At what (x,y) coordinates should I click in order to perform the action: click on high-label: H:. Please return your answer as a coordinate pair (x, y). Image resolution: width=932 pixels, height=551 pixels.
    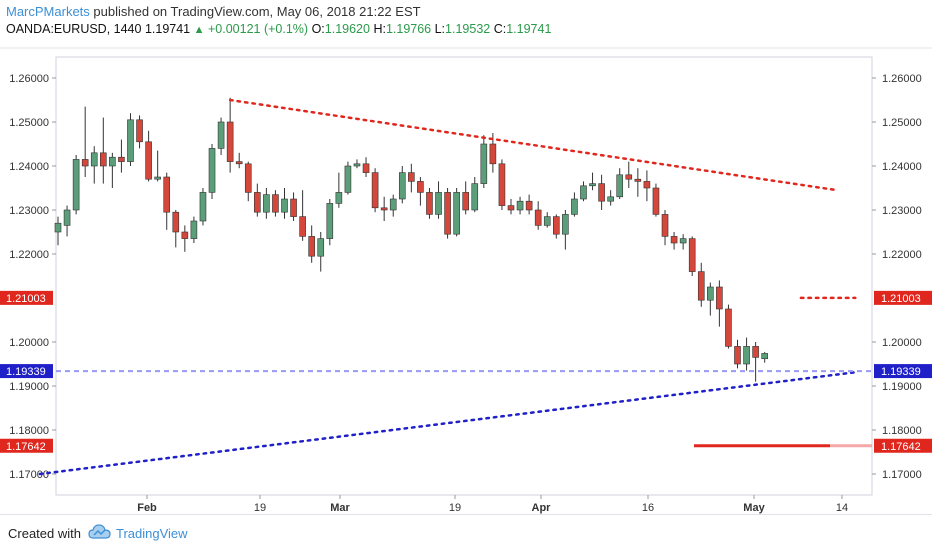
    Looking at the image, I should click on (379, 29).